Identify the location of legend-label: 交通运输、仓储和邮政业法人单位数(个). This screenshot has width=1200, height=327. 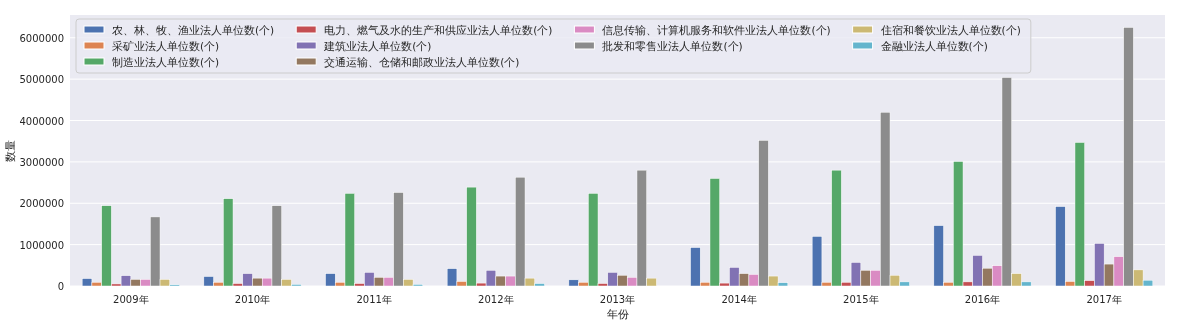
(422, 62).